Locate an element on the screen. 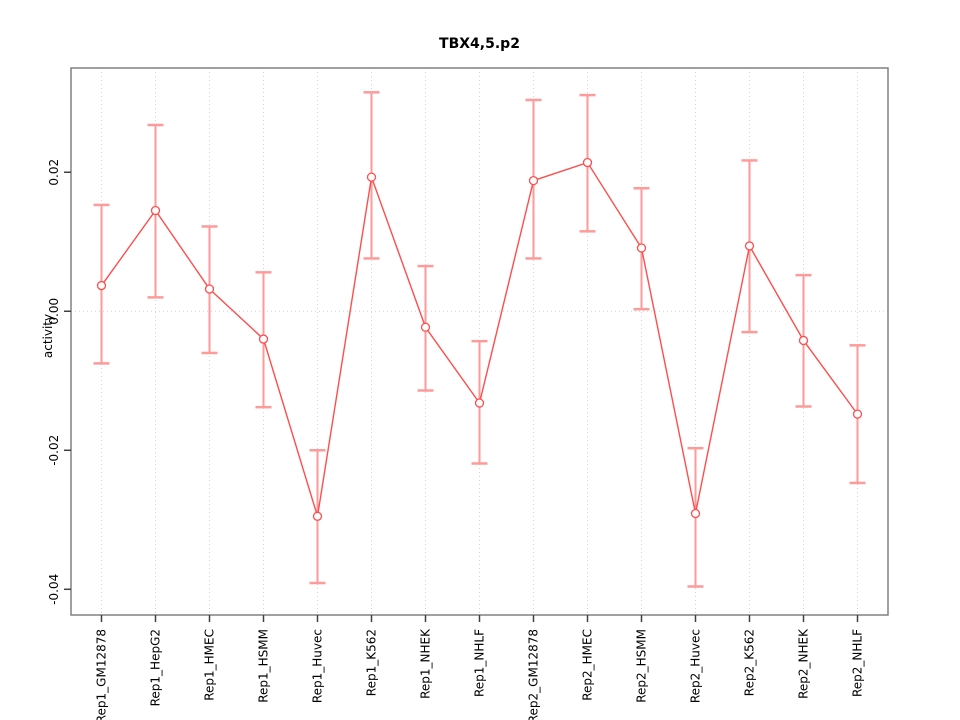 The width and height of the screenshot is (960, 720). x-tick-label: Rep2_NHEK is located at coordinates (804, 663).